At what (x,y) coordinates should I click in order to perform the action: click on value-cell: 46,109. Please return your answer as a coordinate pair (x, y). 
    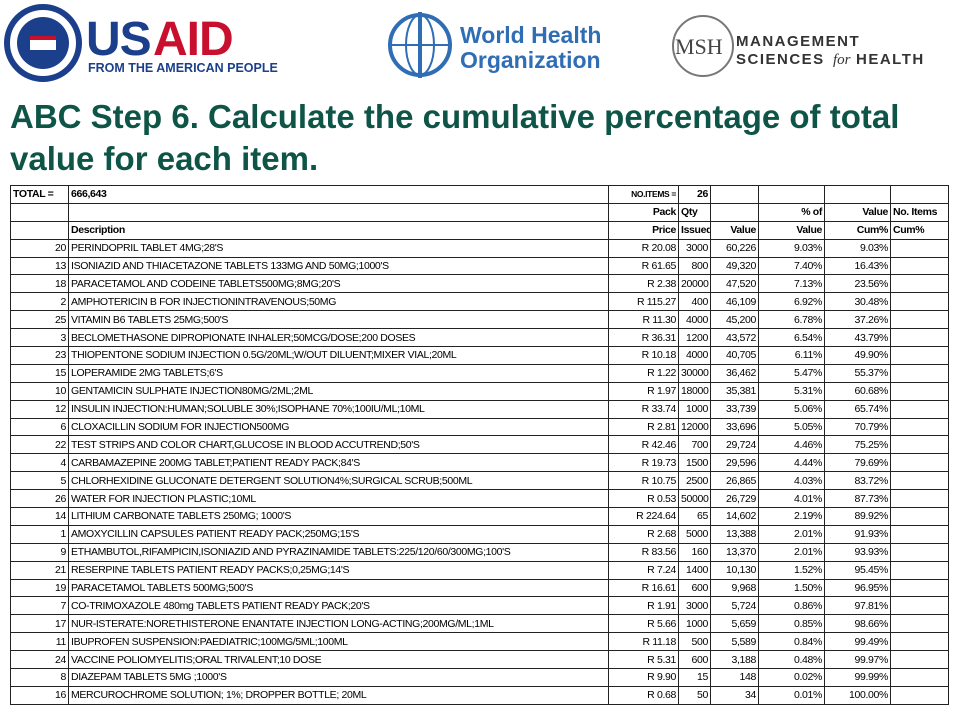
    Looking at the image, I should click on (734, 302).